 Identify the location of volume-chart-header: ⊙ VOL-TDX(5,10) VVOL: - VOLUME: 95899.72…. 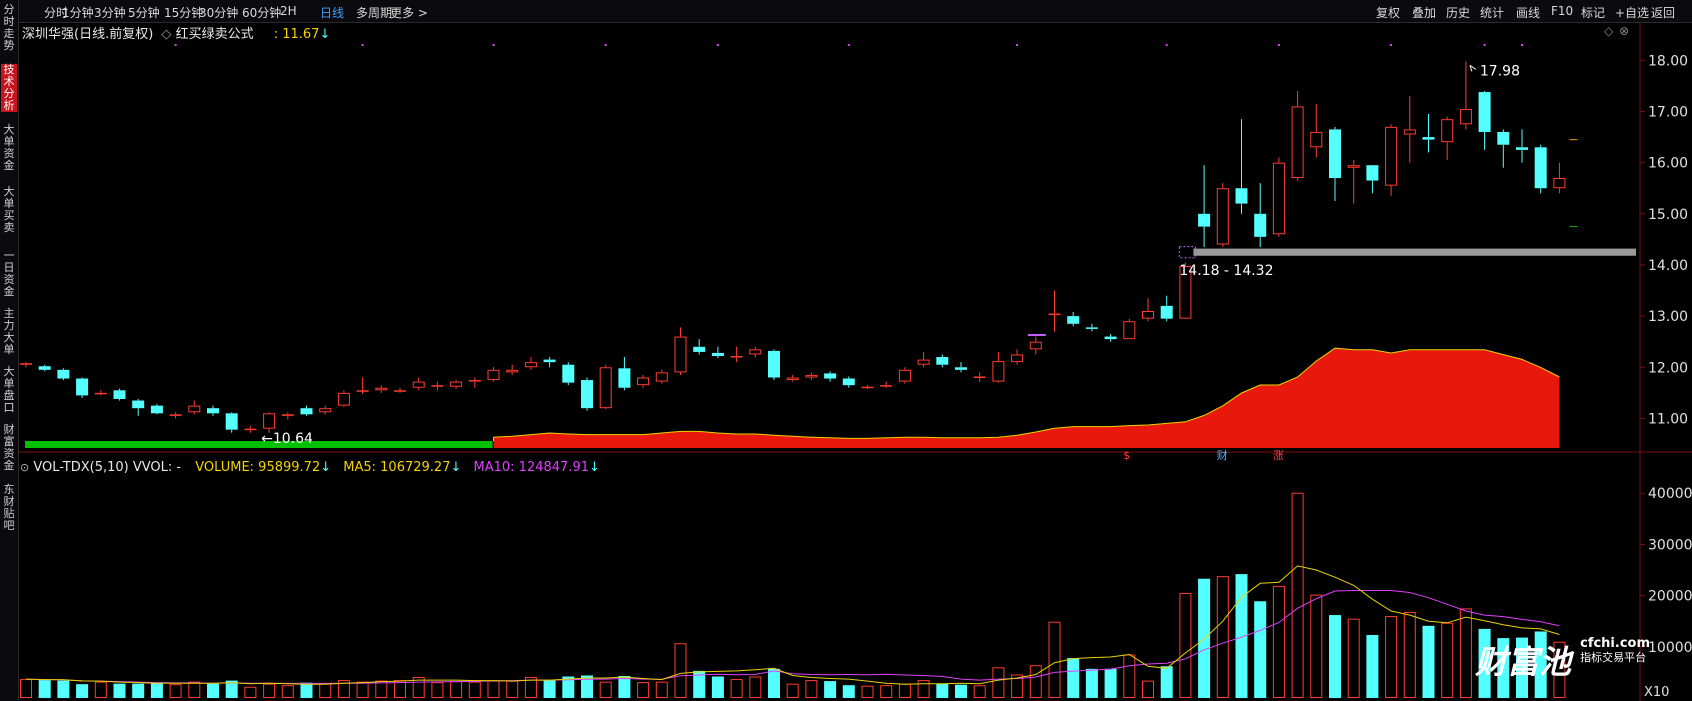
(310, 467).